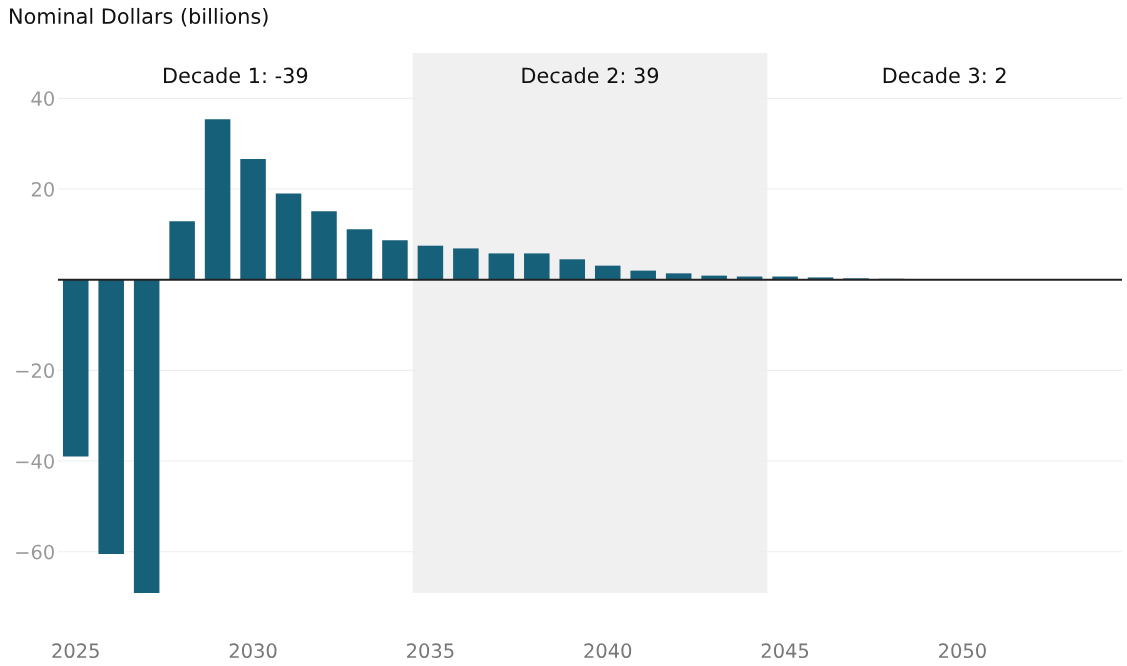 The width and height of the screenshot is (1127, 666). I want to click on y-tick-label: −60, so click(35, 552).